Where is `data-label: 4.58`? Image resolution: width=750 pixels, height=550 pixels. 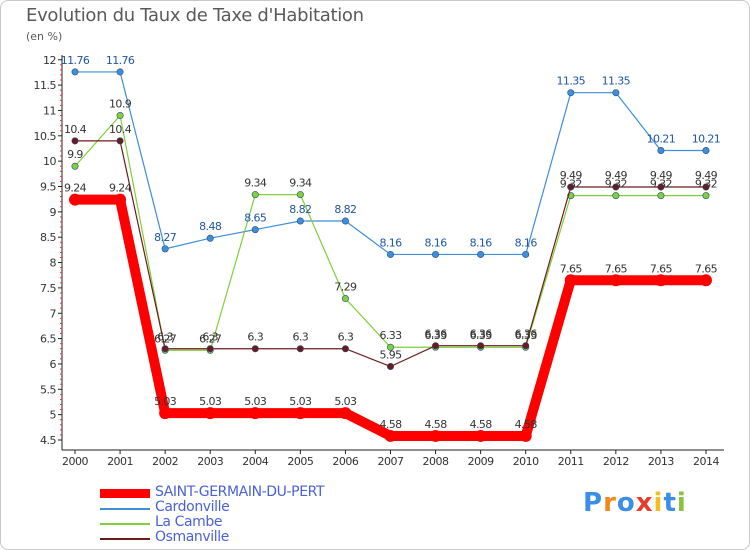
data-label: 4.58 is located at coordinates (481, 424).